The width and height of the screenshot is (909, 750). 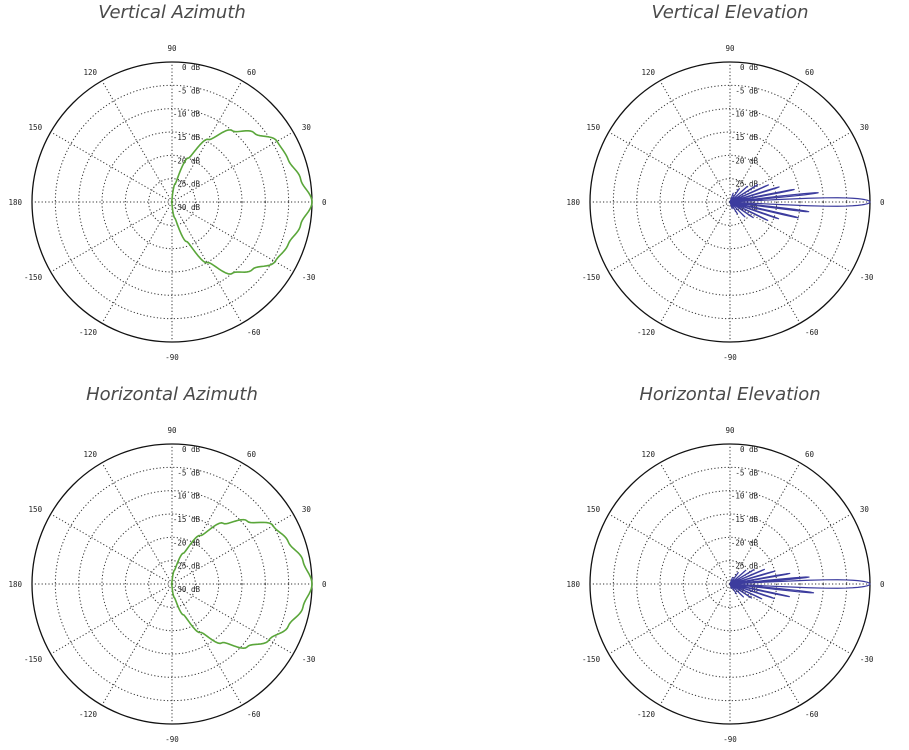 I want to click on chart-title: Vertical Elevation, so click(x=730, y=12).